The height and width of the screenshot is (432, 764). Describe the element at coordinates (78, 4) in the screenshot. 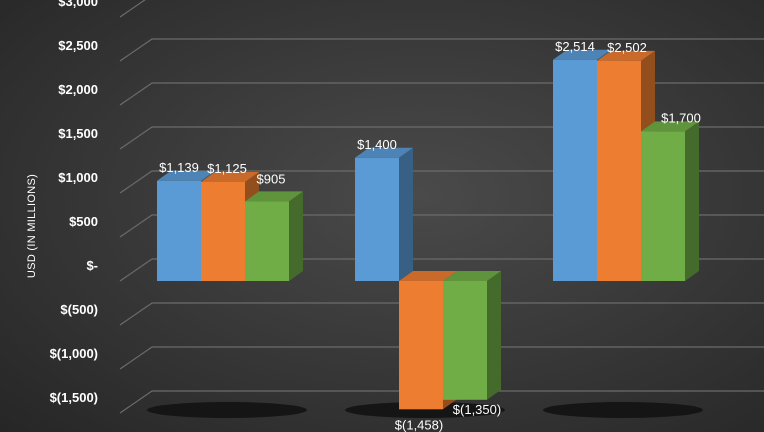

I see `y-tick-label: $3,000` at that location.